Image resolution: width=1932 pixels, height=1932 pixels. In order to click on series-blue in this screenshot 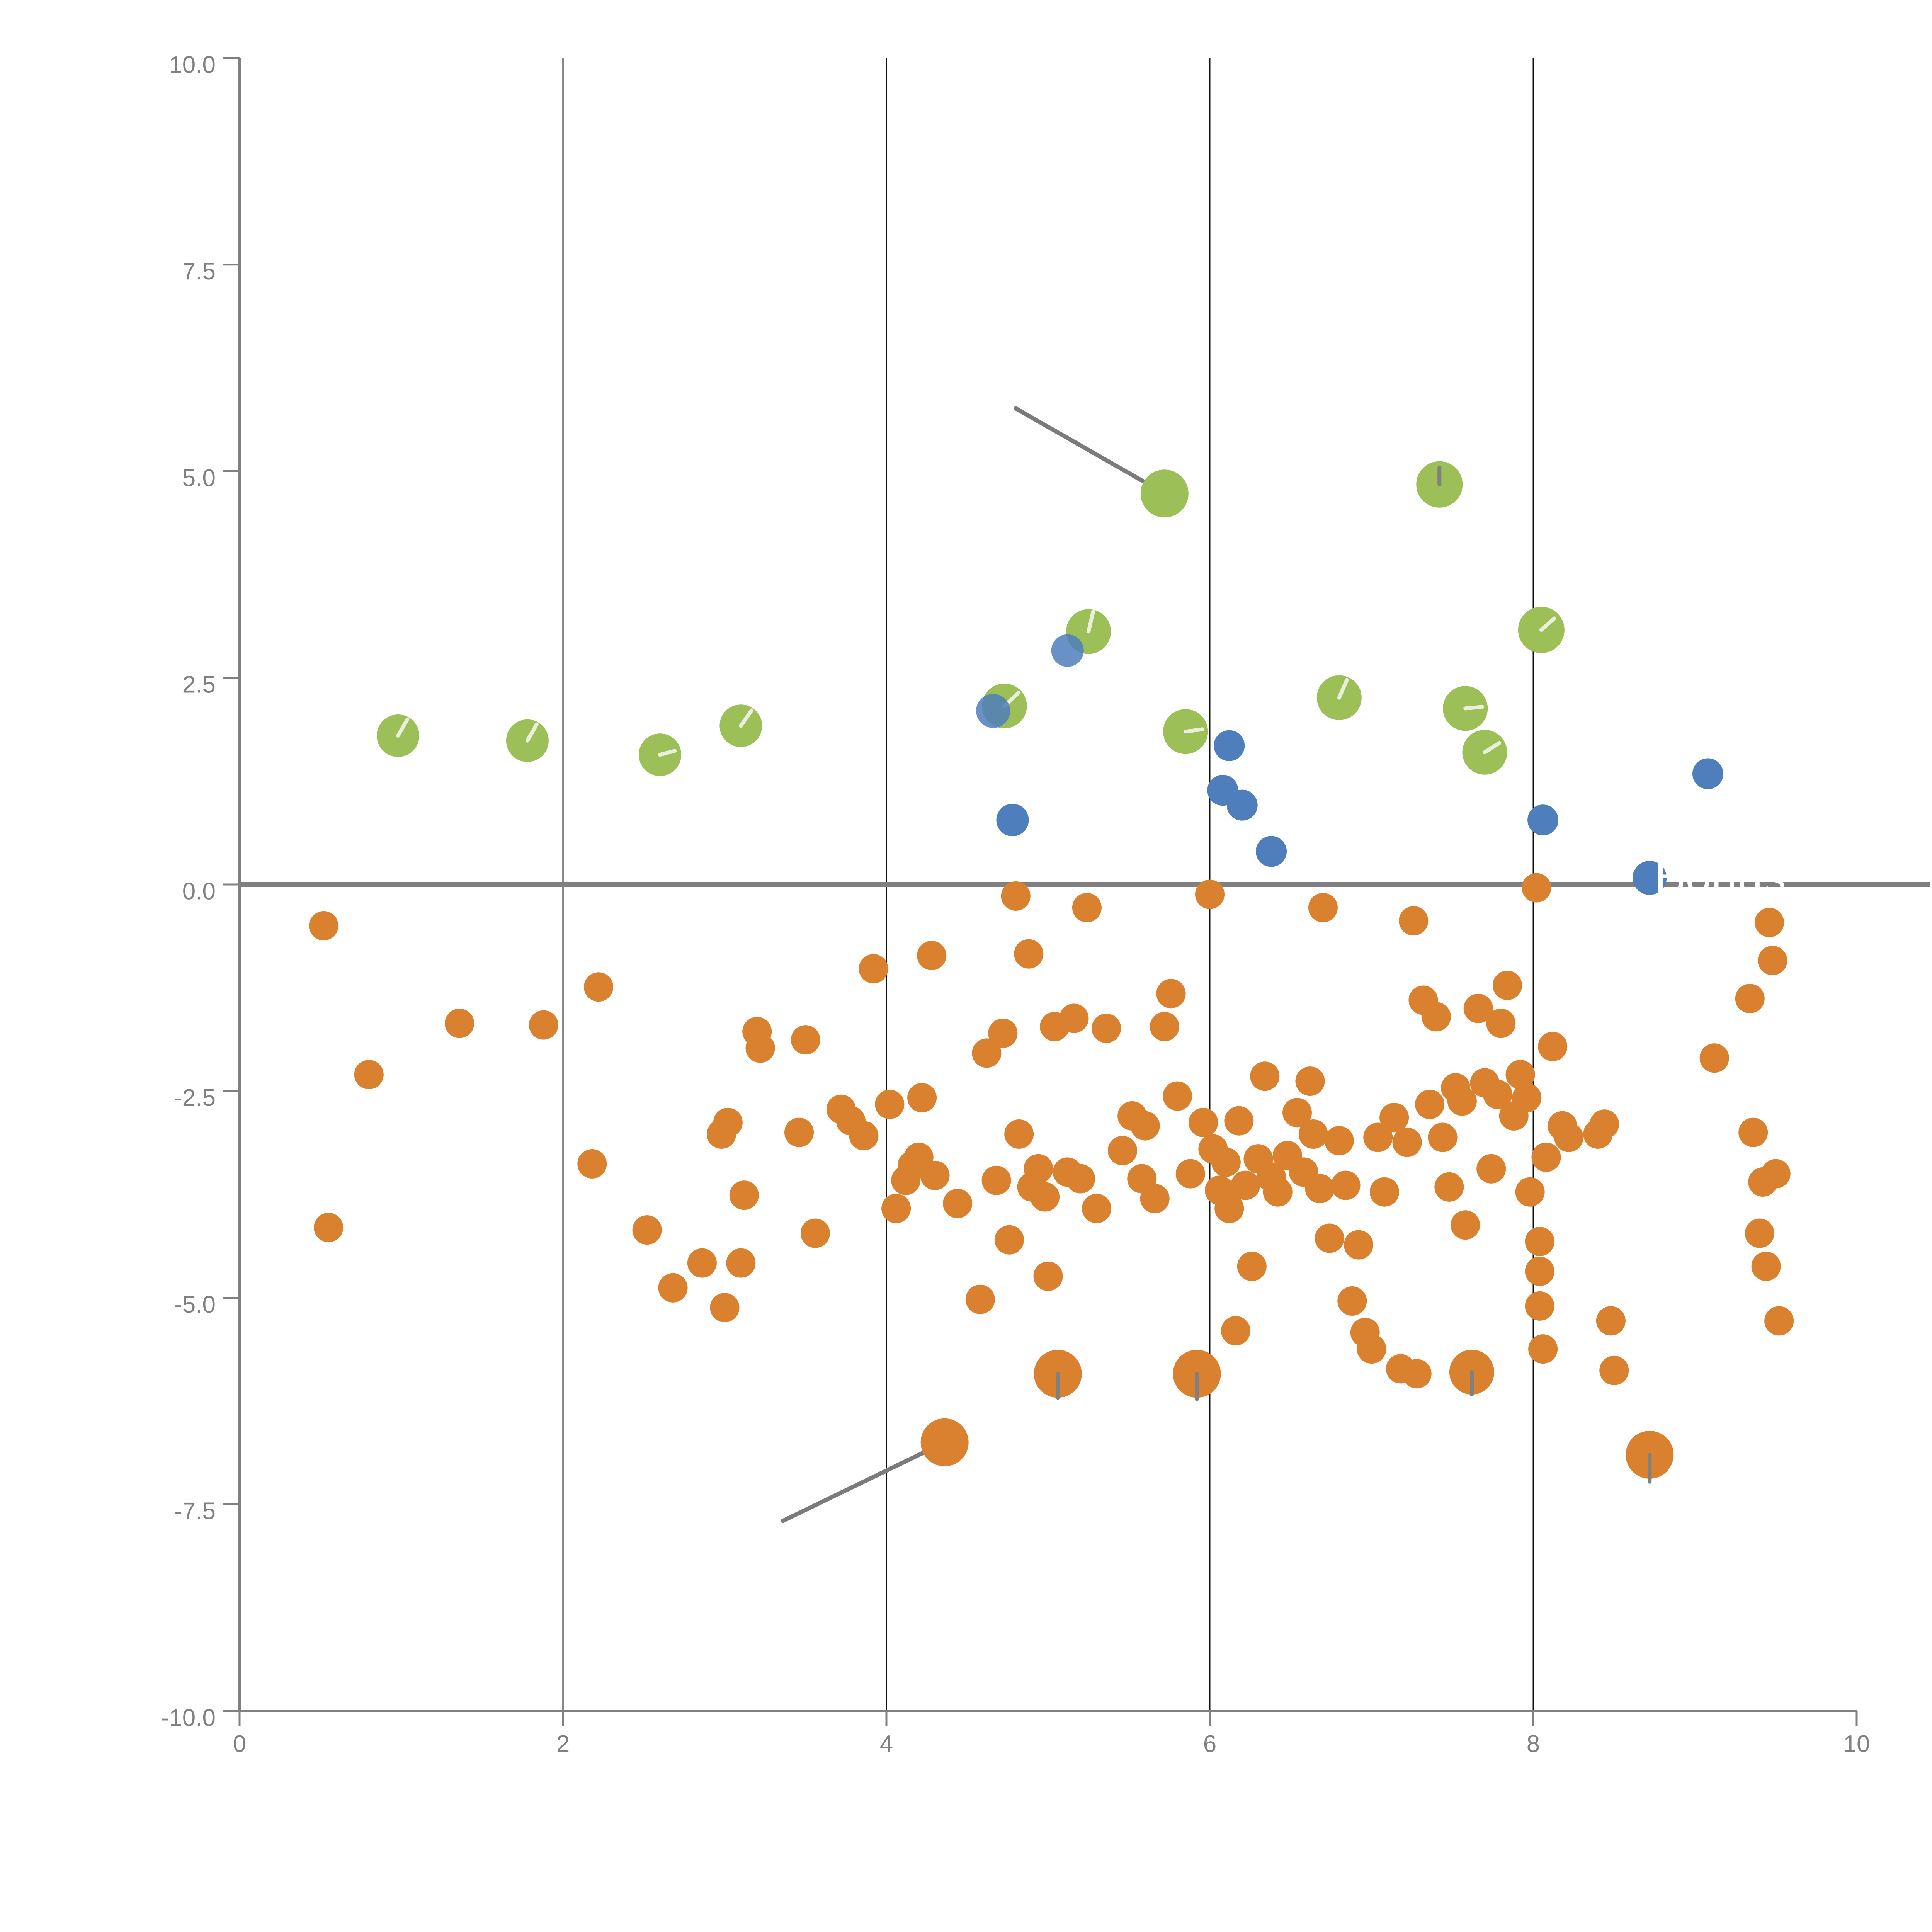, I will do `click(1349, 765)`.